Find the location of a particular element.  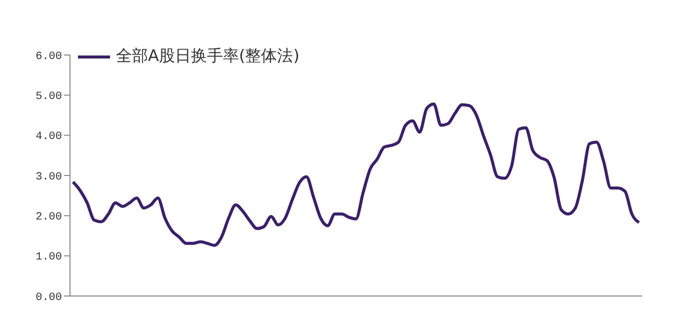

y-tick-label: 2.00 is located at coordinates (49, 218).